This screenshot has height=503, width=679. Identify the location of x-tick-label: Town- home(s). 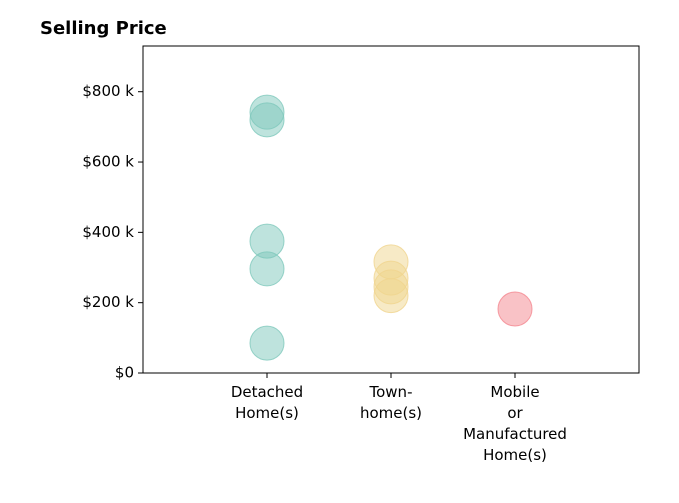
(391, 402).